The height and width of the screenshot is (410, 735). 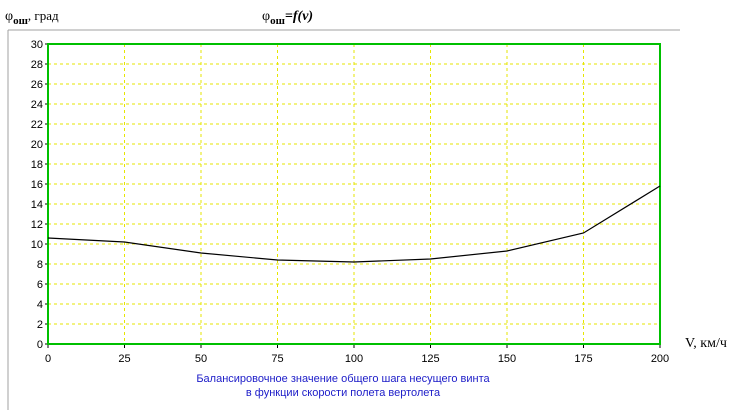 What do you see at coordinates (43, 15) in the screenshot?
I see `label-text: , град` at bounding box center [43, 15].